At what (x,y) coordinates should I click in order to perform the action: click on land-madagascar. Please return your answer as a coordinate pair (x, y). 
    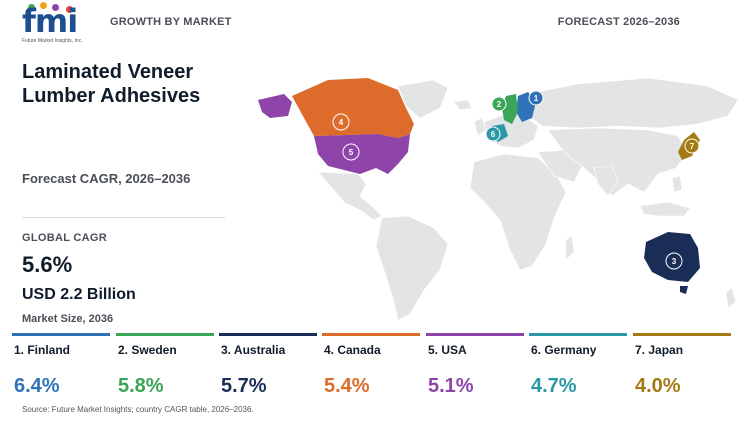
    Looking at the image, I should click on (570, 248).